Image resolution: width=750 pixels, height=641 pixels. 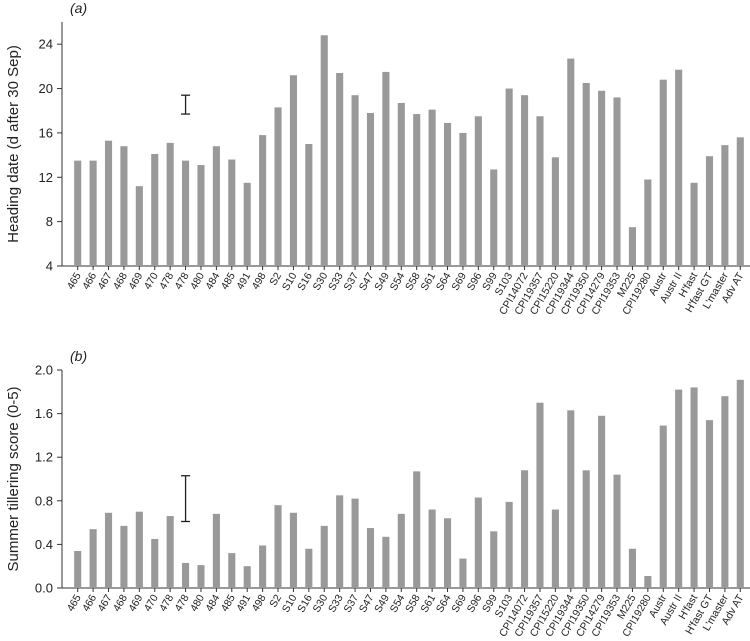 What do you see at coordinates (413, 281) in the screenshot?
I see `x-tick-label: S58` at bounding box center [413, 281].